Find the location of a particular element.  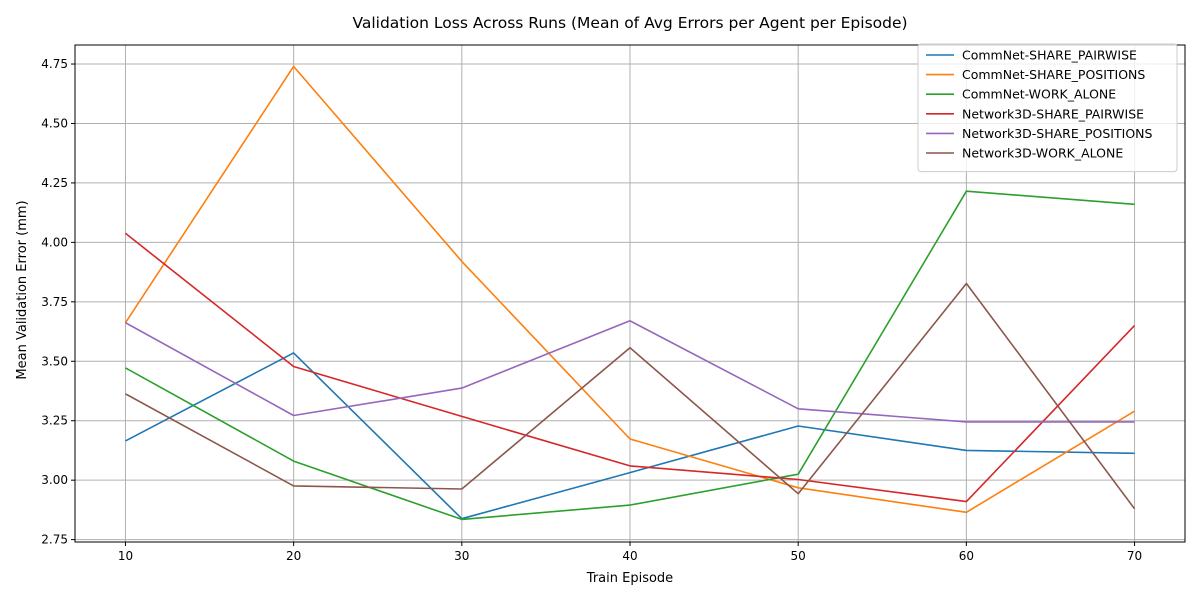

legend-label: CommNet-SHARE_PAIRWISE is located at coordinates (1049, 55).